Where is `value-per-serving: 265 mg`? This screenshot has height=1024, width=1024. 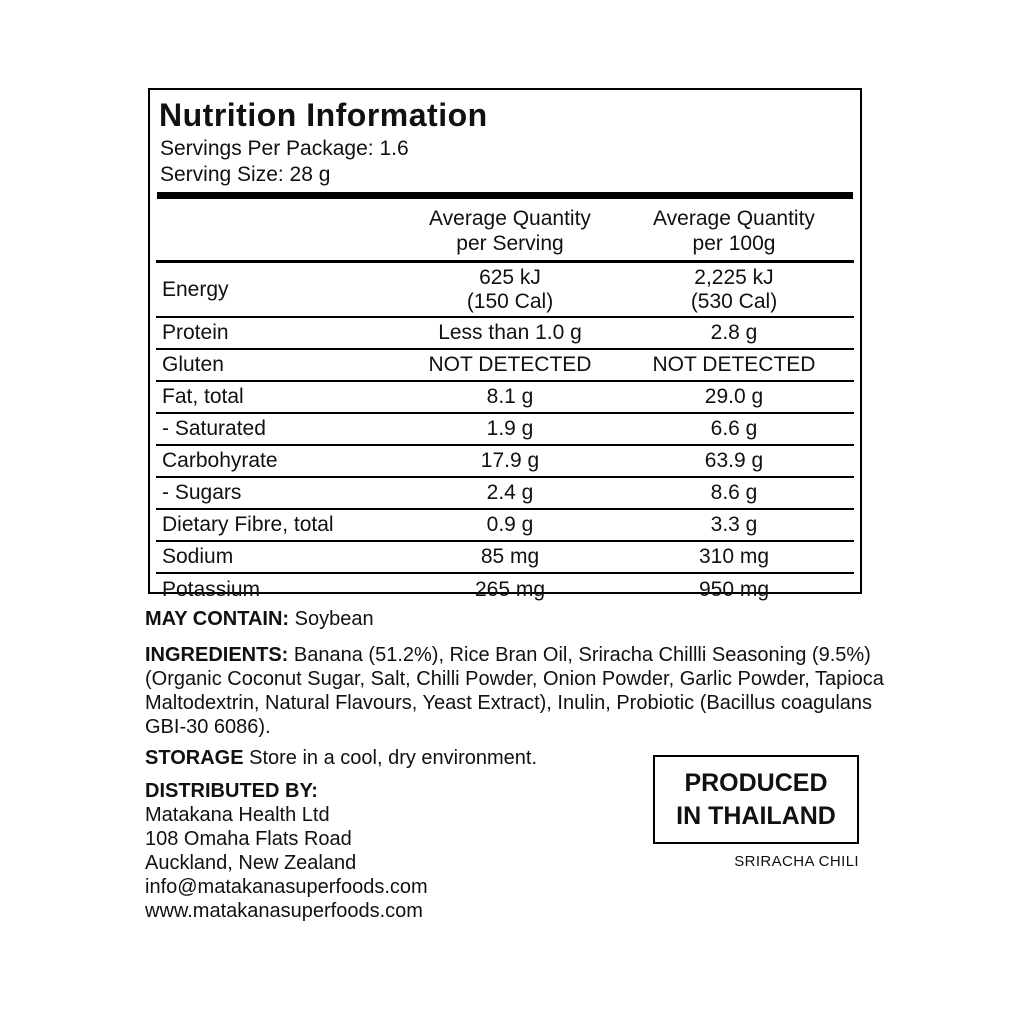 value-per-serving: 265 mg is located at coordinates (510, 589).